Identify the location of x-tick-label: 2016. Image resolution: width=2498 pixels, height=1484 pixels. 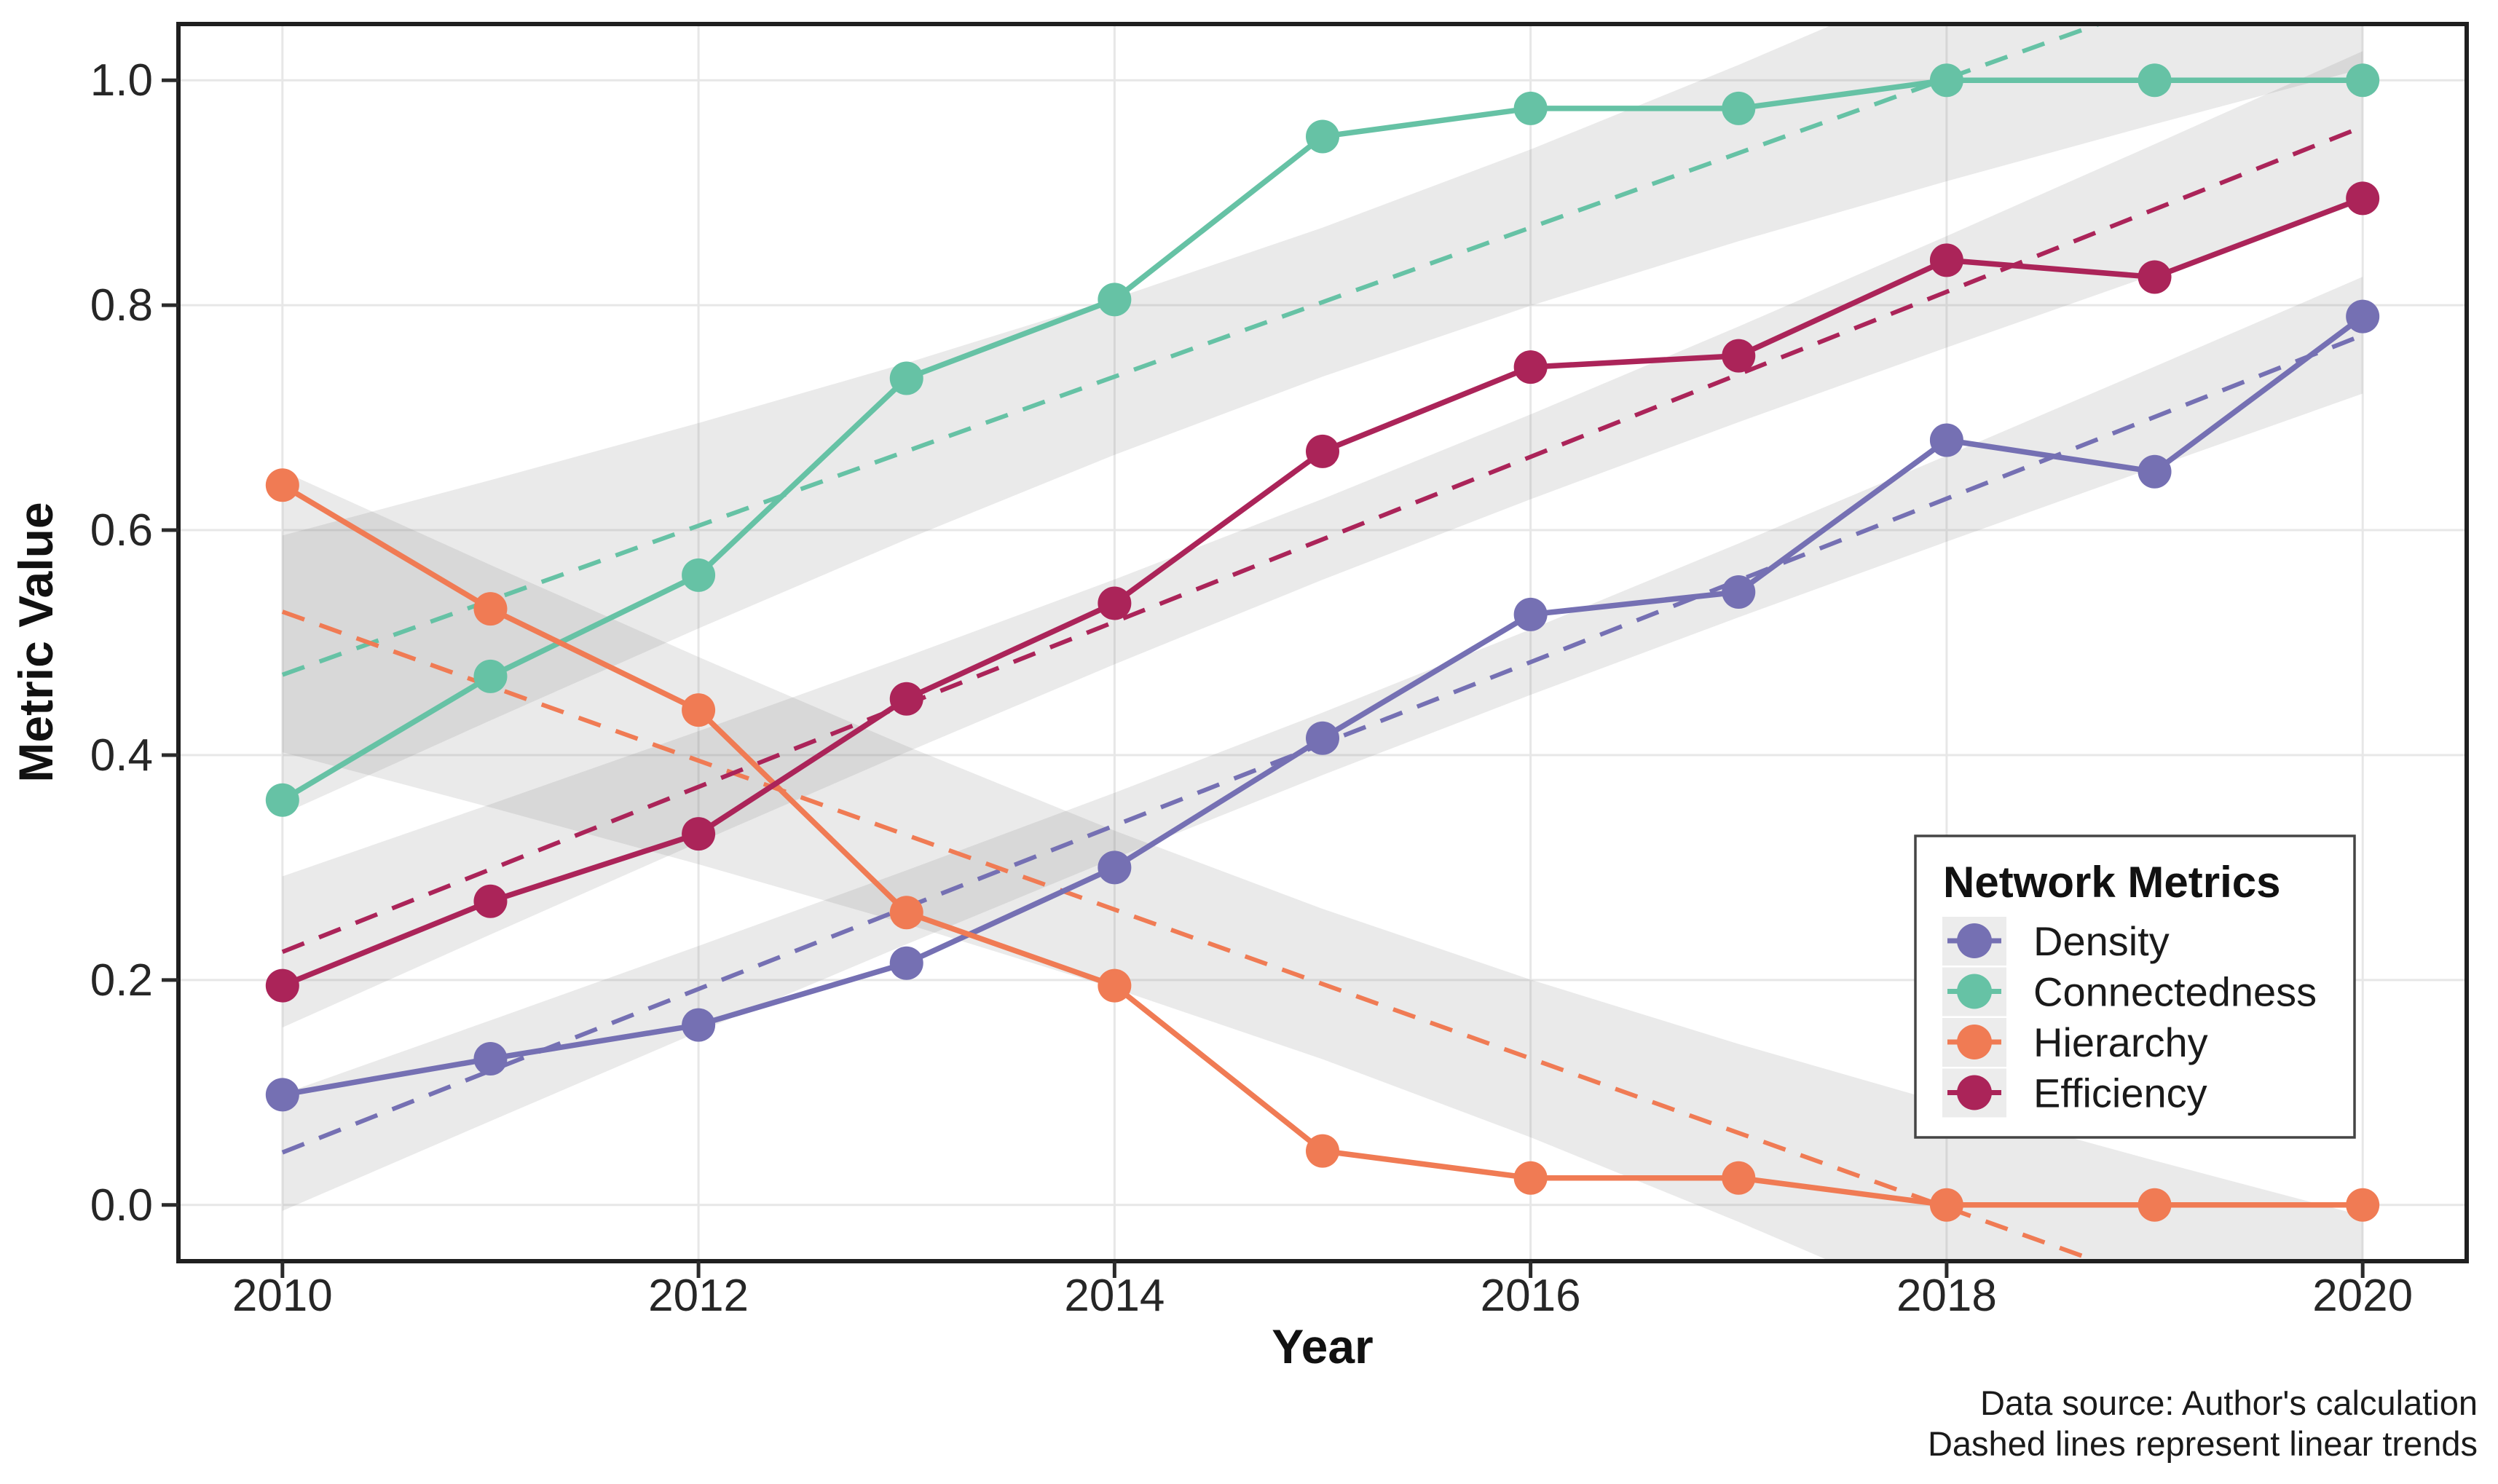
(1531, 1296).